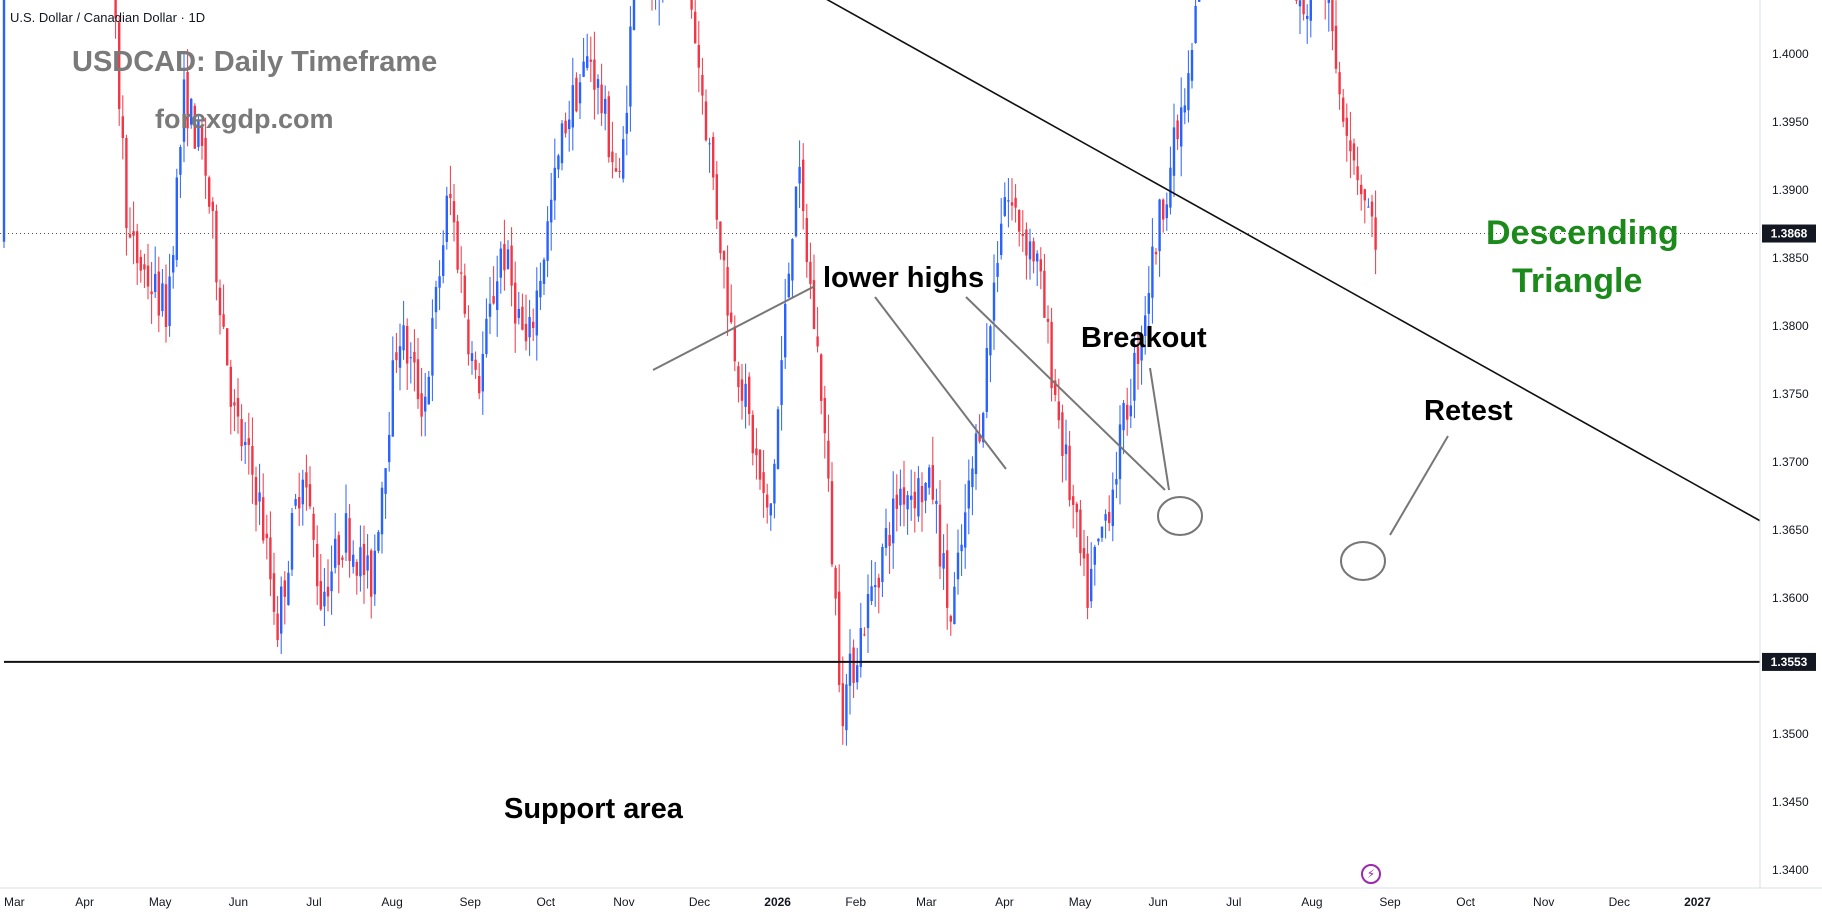 The height and width of the screenshot is (920, 1822). Describe the element at coordinates (1004, 902) in the screenshot. I see `x-tick-label: Apr` at that location.